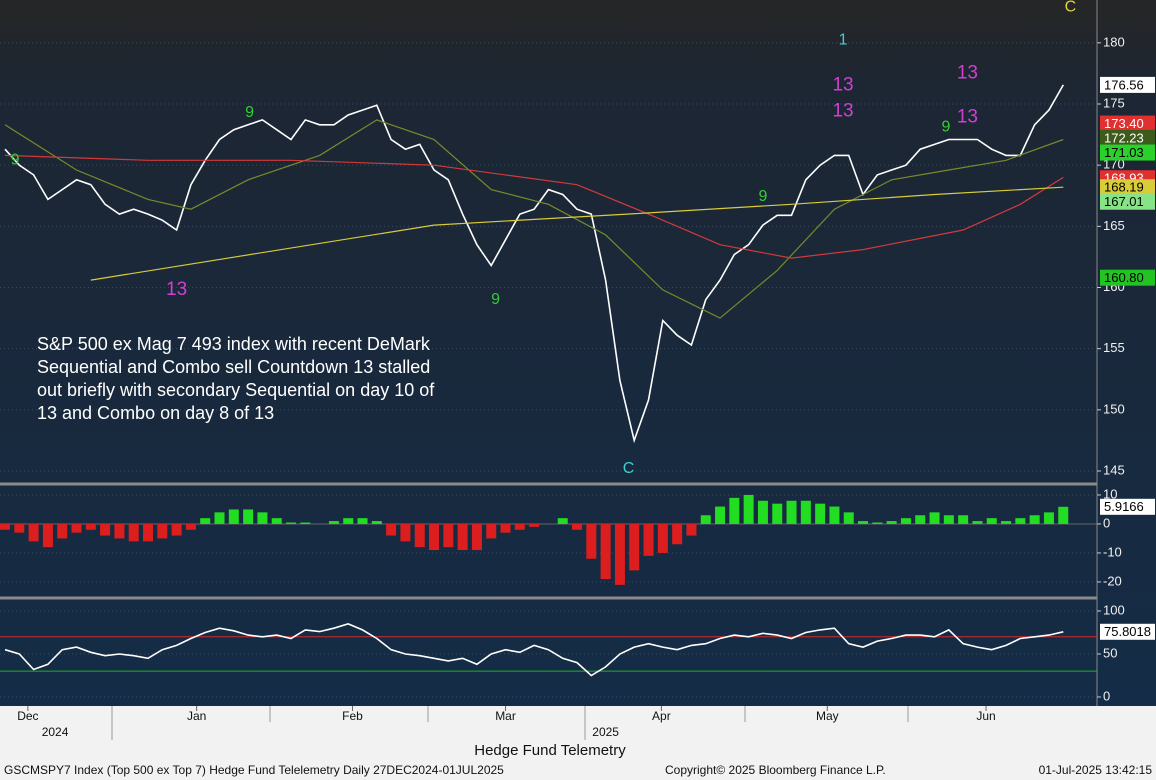 This screenshot has height=780, width=1156. Describe the element at coordinates (196, 716) in the screenshot. I see `x-tick-label: Jan` at that location.